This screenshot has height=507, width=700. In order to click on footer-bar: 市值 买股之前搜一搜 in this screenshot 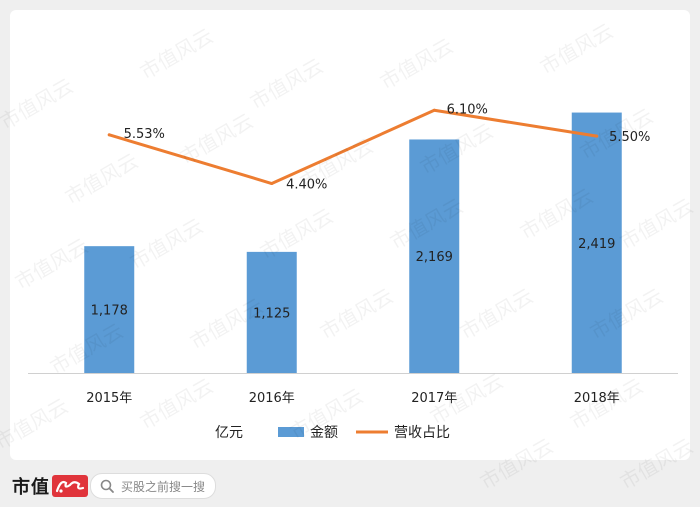, I will do `click(350, 483)`.